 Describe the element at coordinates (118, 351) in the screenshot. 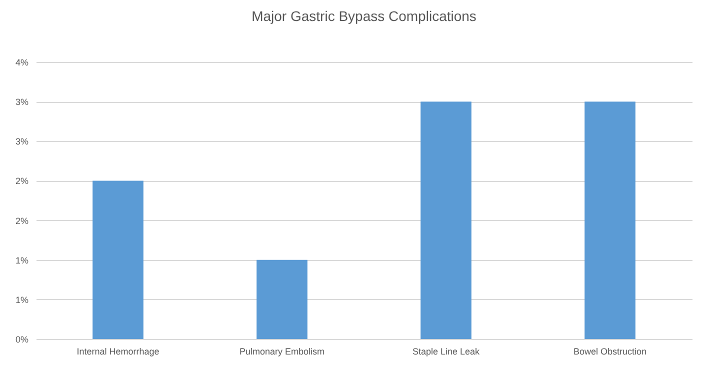

I see `x-tick-label: Internal Hemorrhage` at that location.